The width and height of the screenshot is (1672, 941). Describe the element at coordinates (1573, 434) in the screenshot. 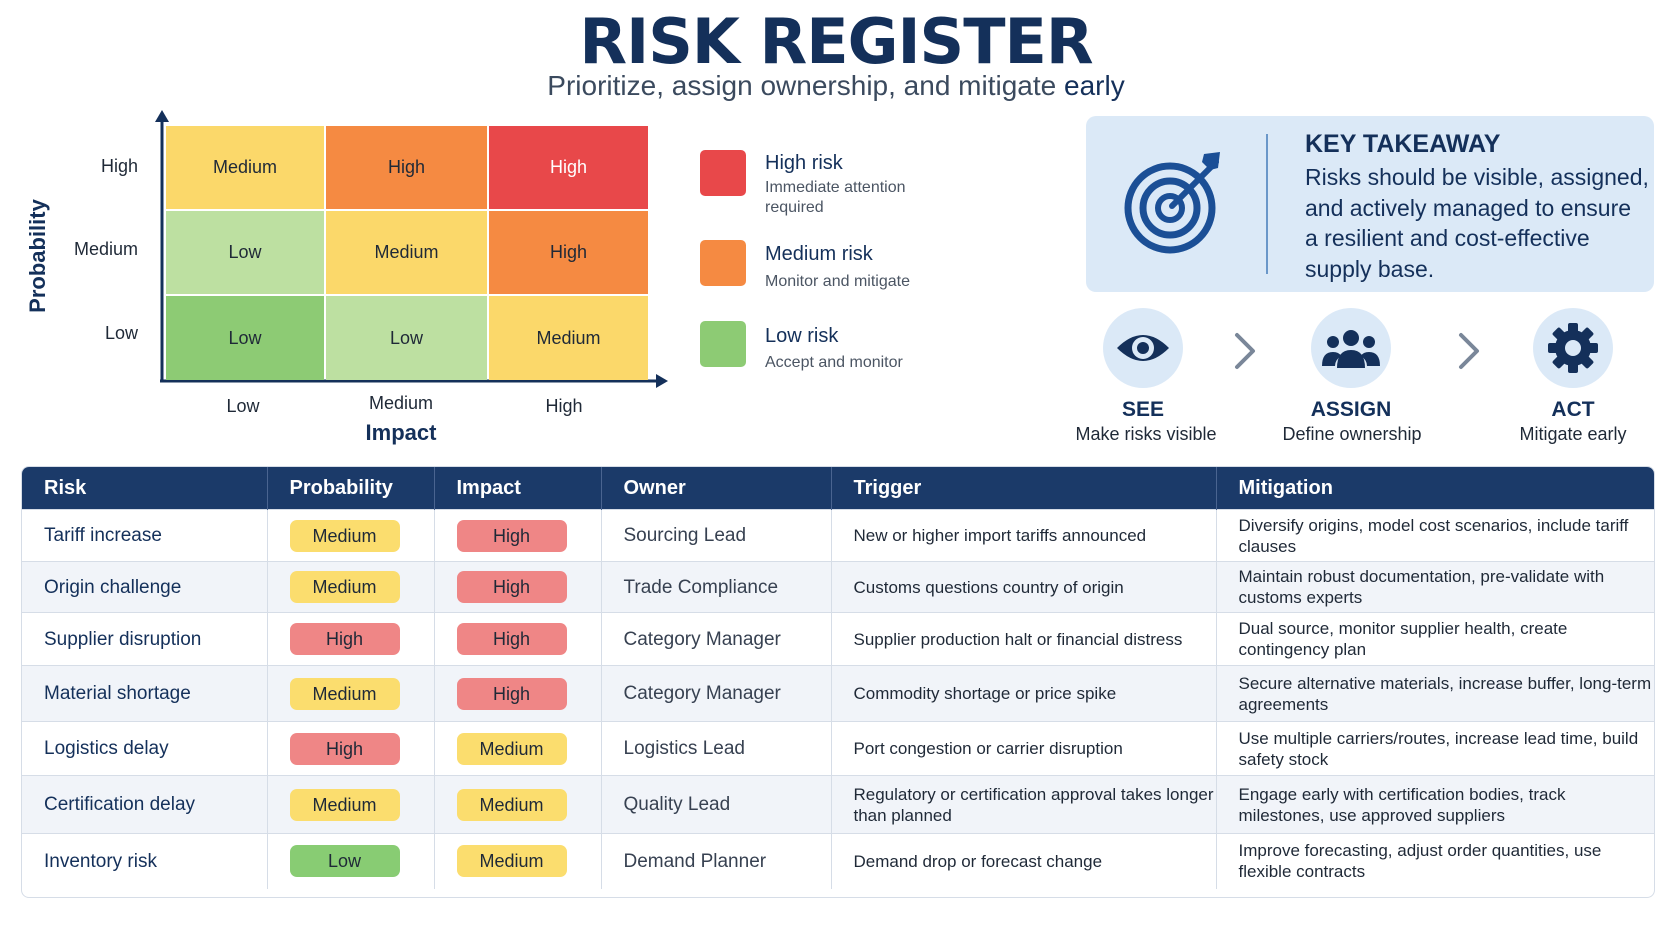

I see `step-act-desc: Mitigate early` at that location.